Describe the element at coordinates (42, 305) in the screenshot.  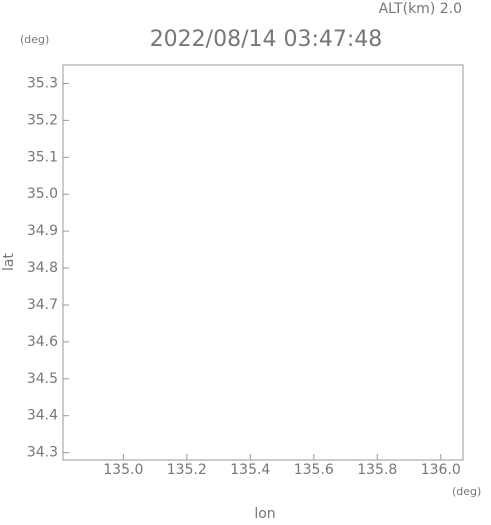
I see `y-tick-label: 34.7` at that location.